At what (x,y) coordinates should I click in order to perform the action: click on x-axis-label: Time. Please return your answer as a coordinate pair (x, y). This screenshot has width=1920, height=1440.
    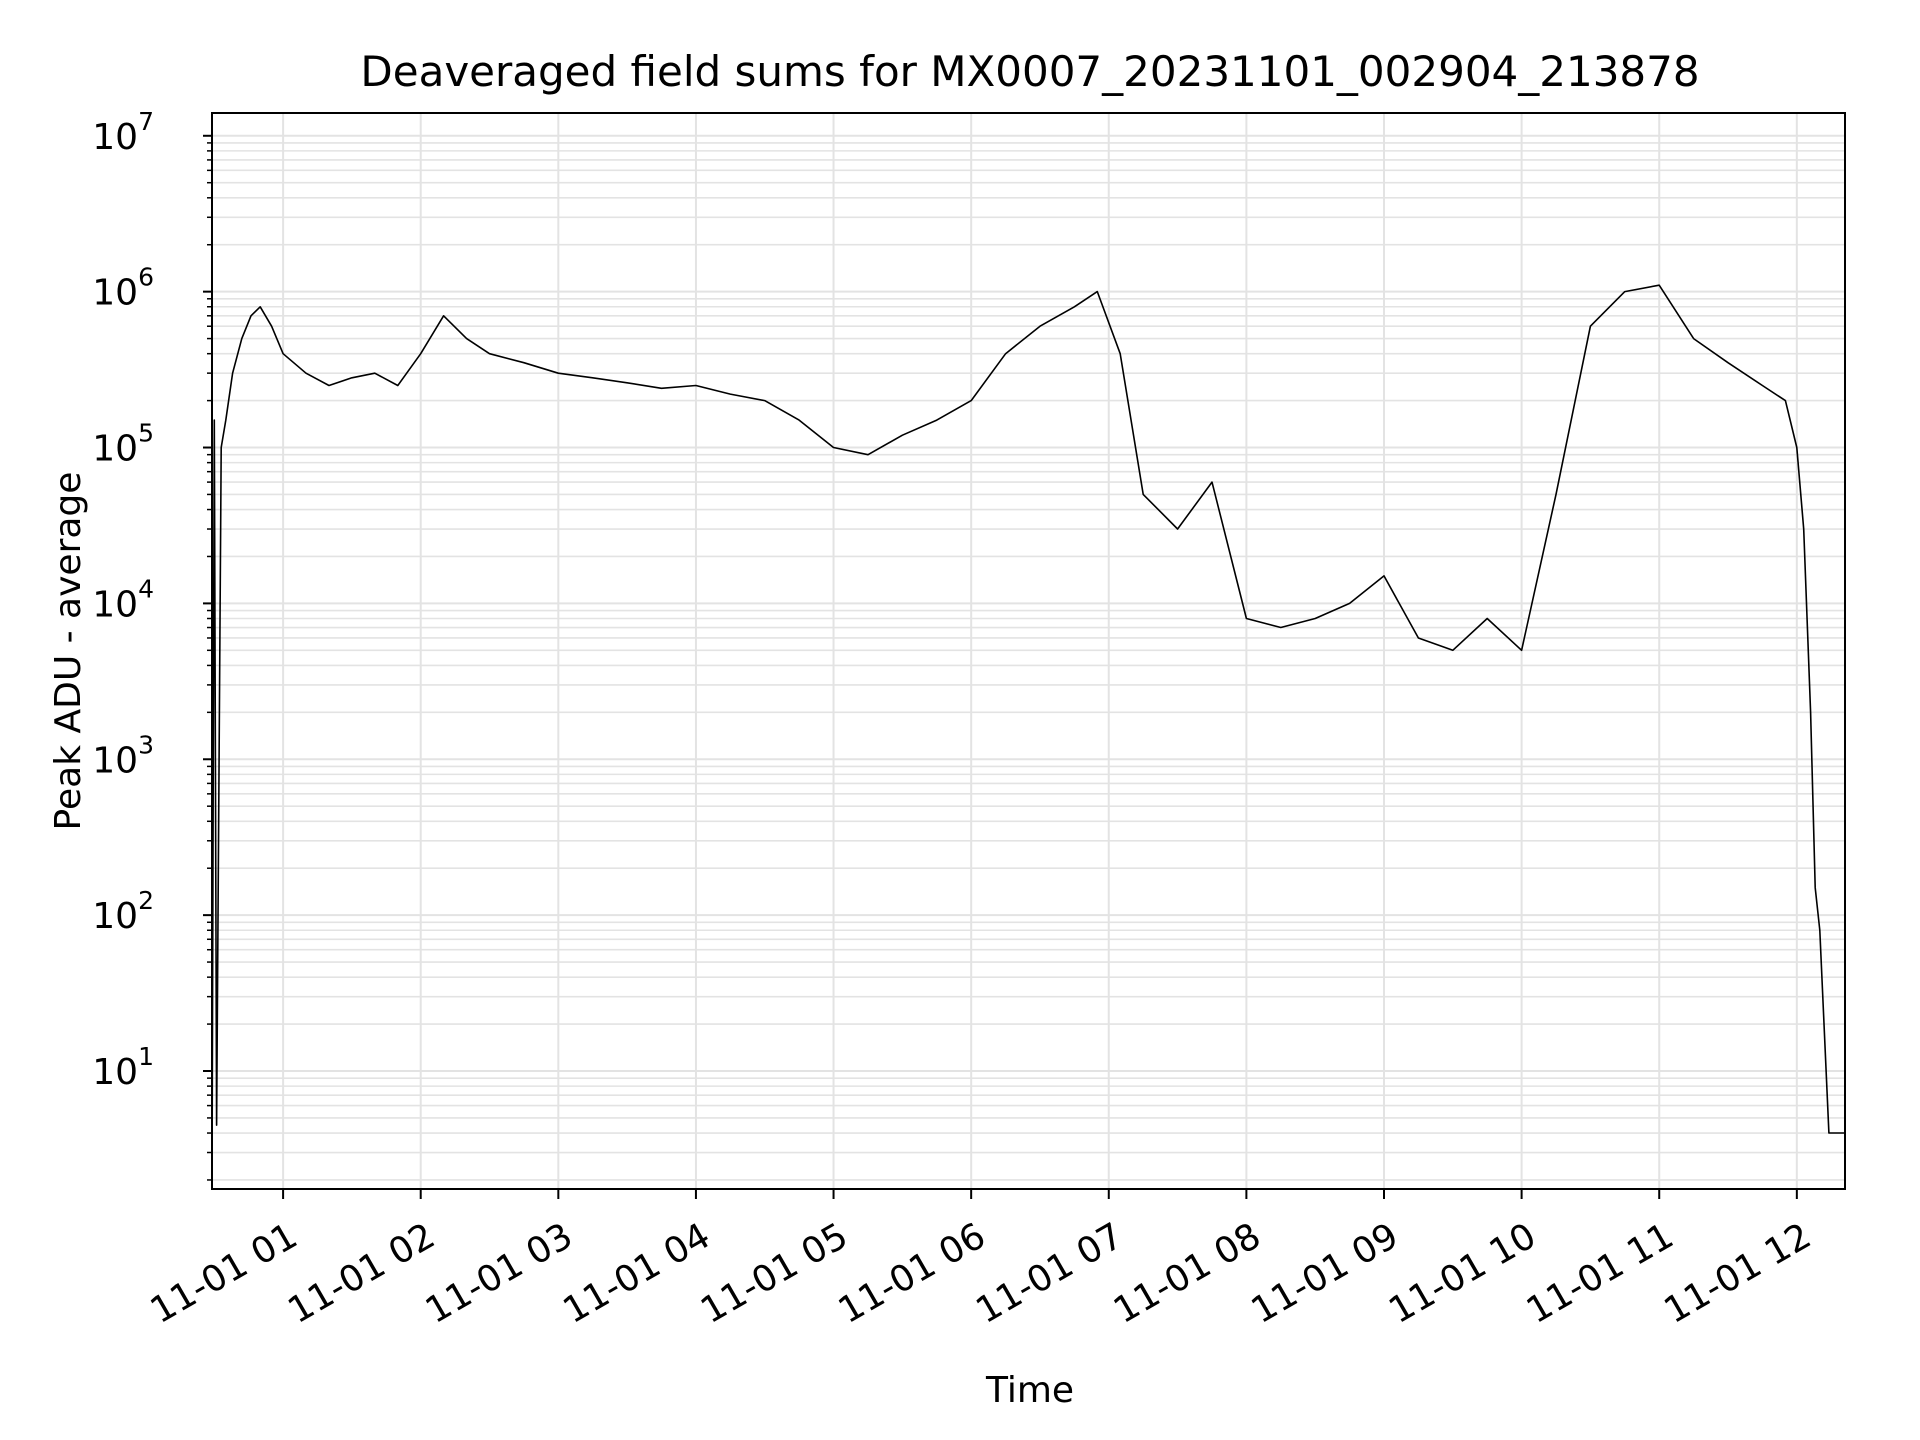
    Looking at the image, I should click on (1029, 1390).